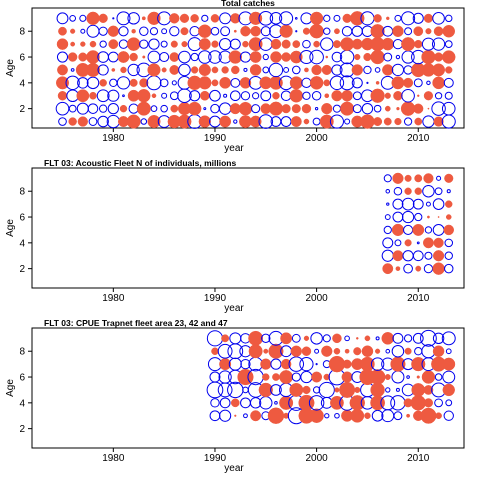  I want to click on panel-title: Total catches, so click(248, 4).